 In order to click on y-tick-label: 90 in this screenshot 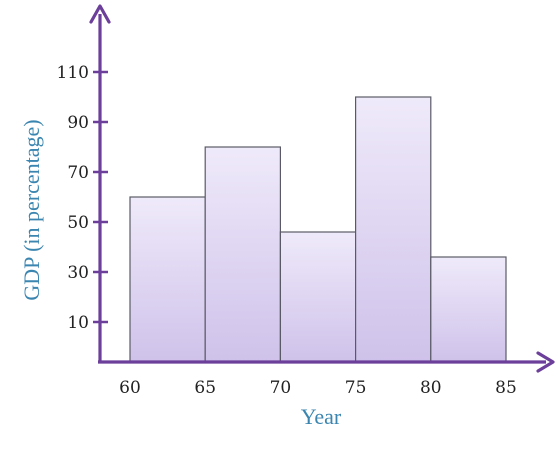, I will do `click(78, 123)`.